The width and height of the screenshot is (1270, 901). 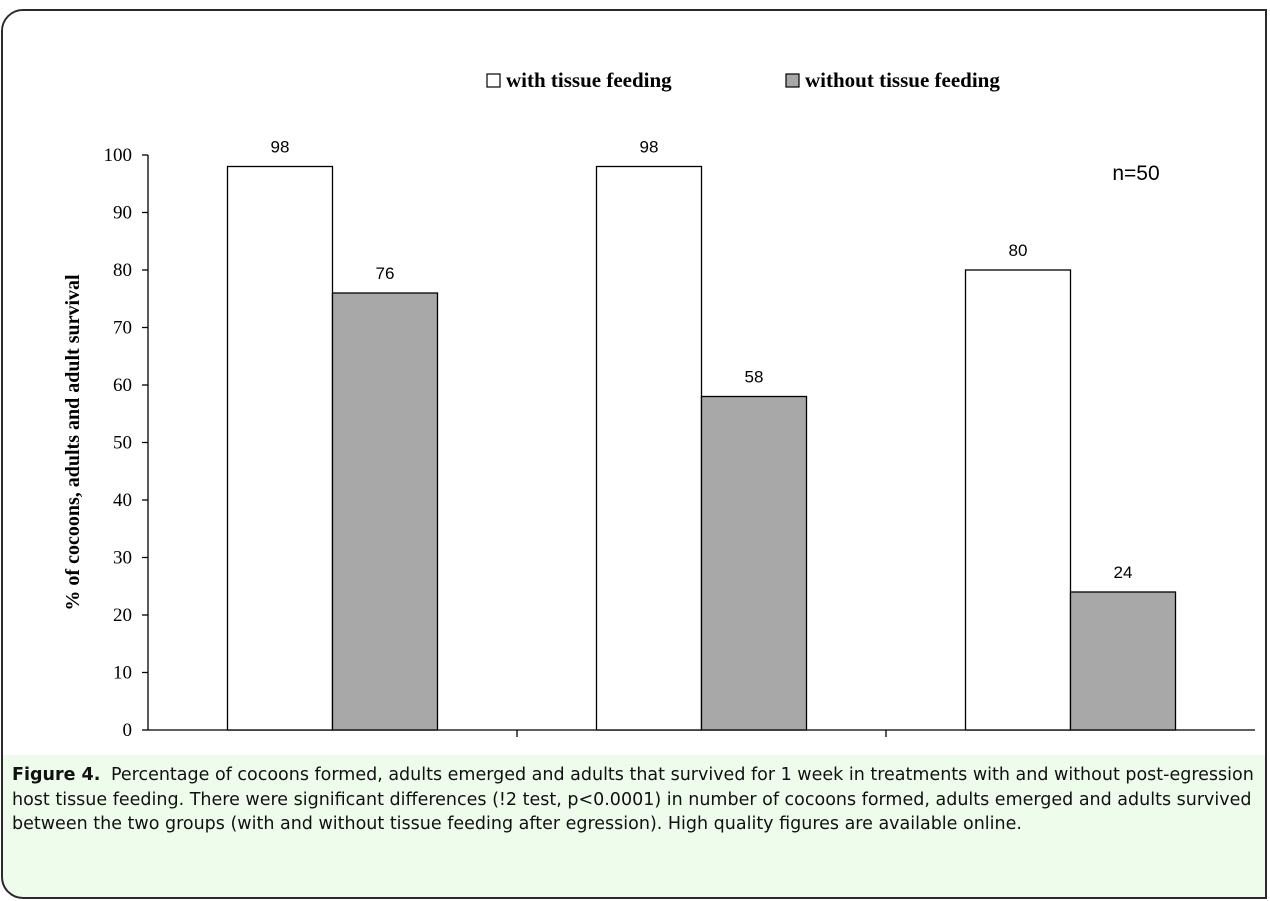 What do you see at coordinates (792, 80) in the screenshot?
I see `legend-swatch-without-tissue-feeding` at bounding box center [792, 80].